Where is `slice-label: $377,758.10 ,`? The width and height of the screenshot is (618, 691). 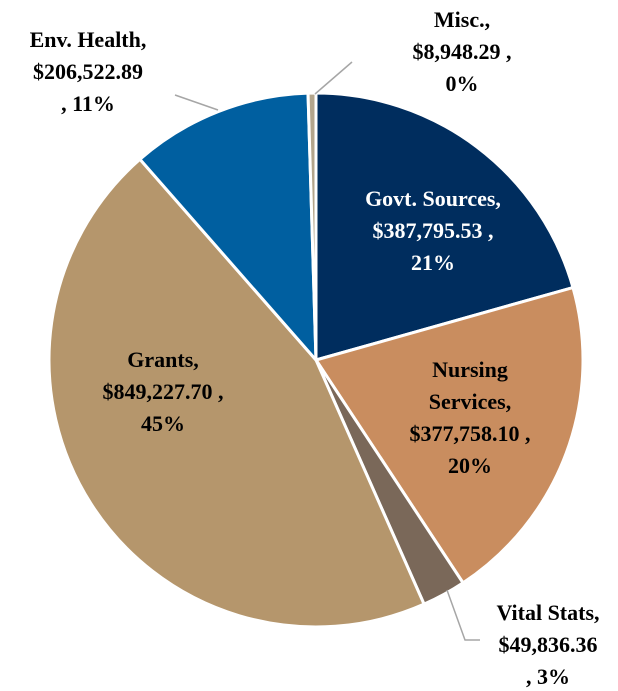
slice-label: $377,758.10 , is located at coordinates (470, 433).